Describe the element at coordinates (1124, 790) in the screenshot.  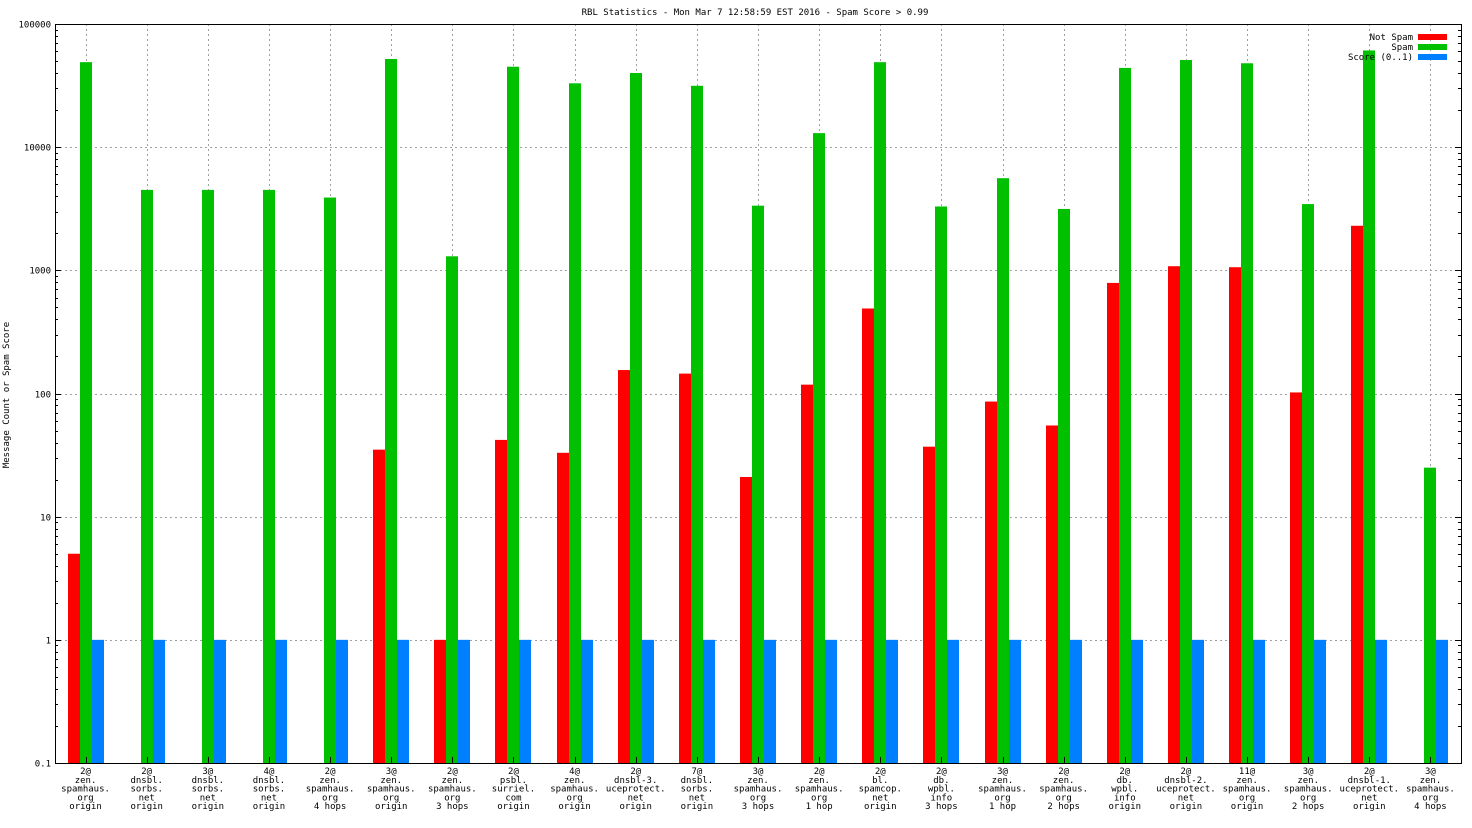
I see `x-tick-label: wpbl.` at that location.